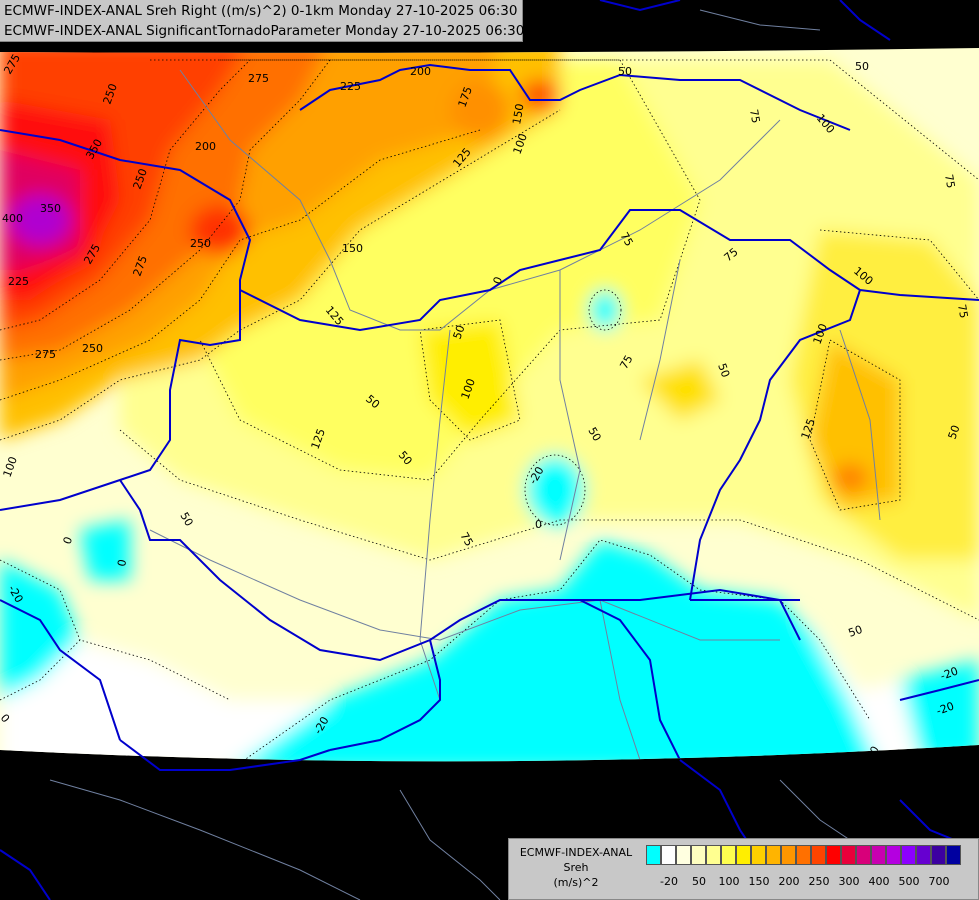 Image resolution: width=979 pixels, height=900 pixels. What do you see at coordinates (879, 881) in the screenshot?
I see `legend-tick: 400` at bounding box center [879, 881].